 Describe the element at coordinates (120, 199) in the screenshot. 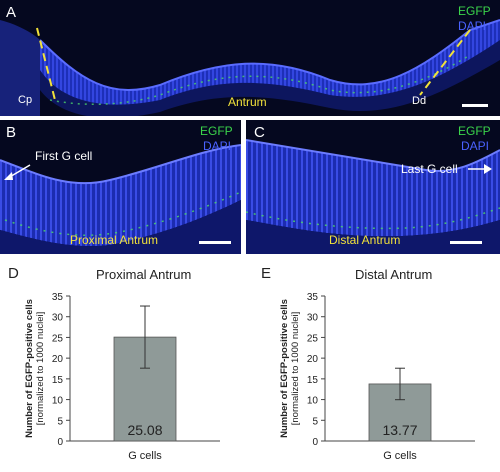

I see `panel-b-tissue` at that location.